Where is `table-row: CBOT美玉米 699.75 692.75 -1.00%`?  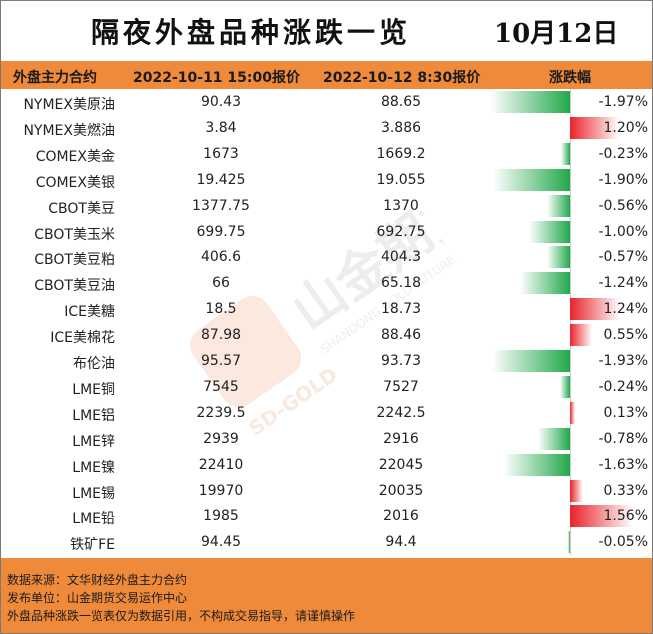 table-row: CBOT美玉米 699.75 692.75 -1.00% is located at coordinates (326, 232).